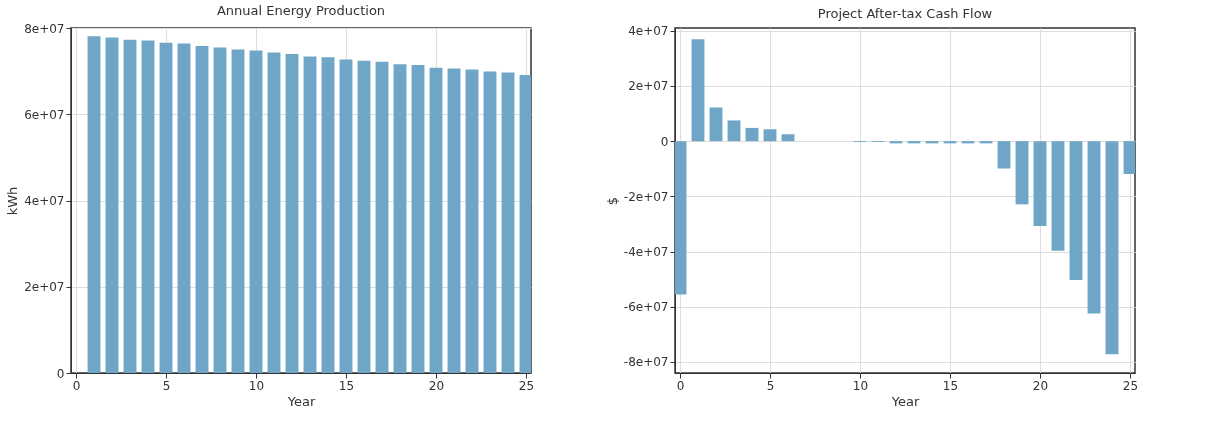  I want to click on y-axis-title: kWh, so click(13, 201).